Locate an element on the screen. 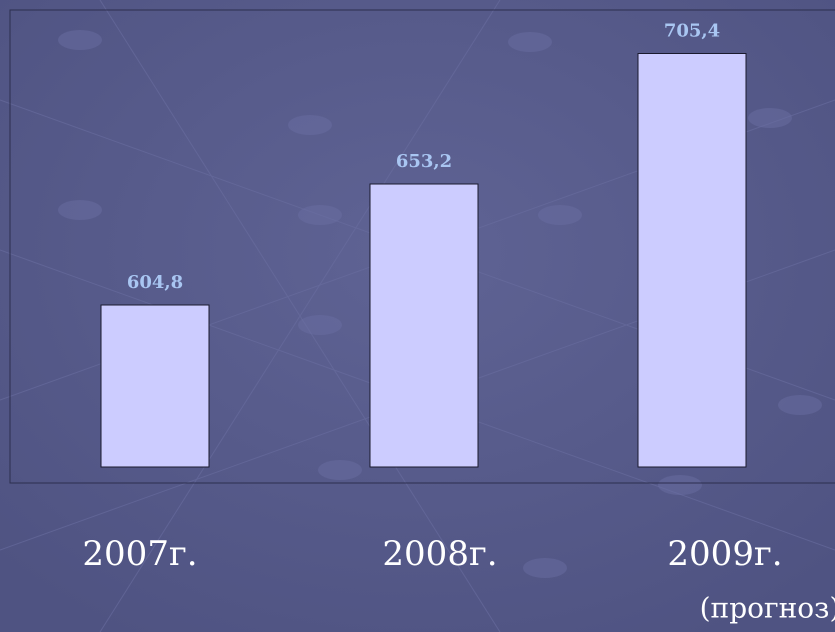  value-label: 604,8 is located at coordinates (155, 282).